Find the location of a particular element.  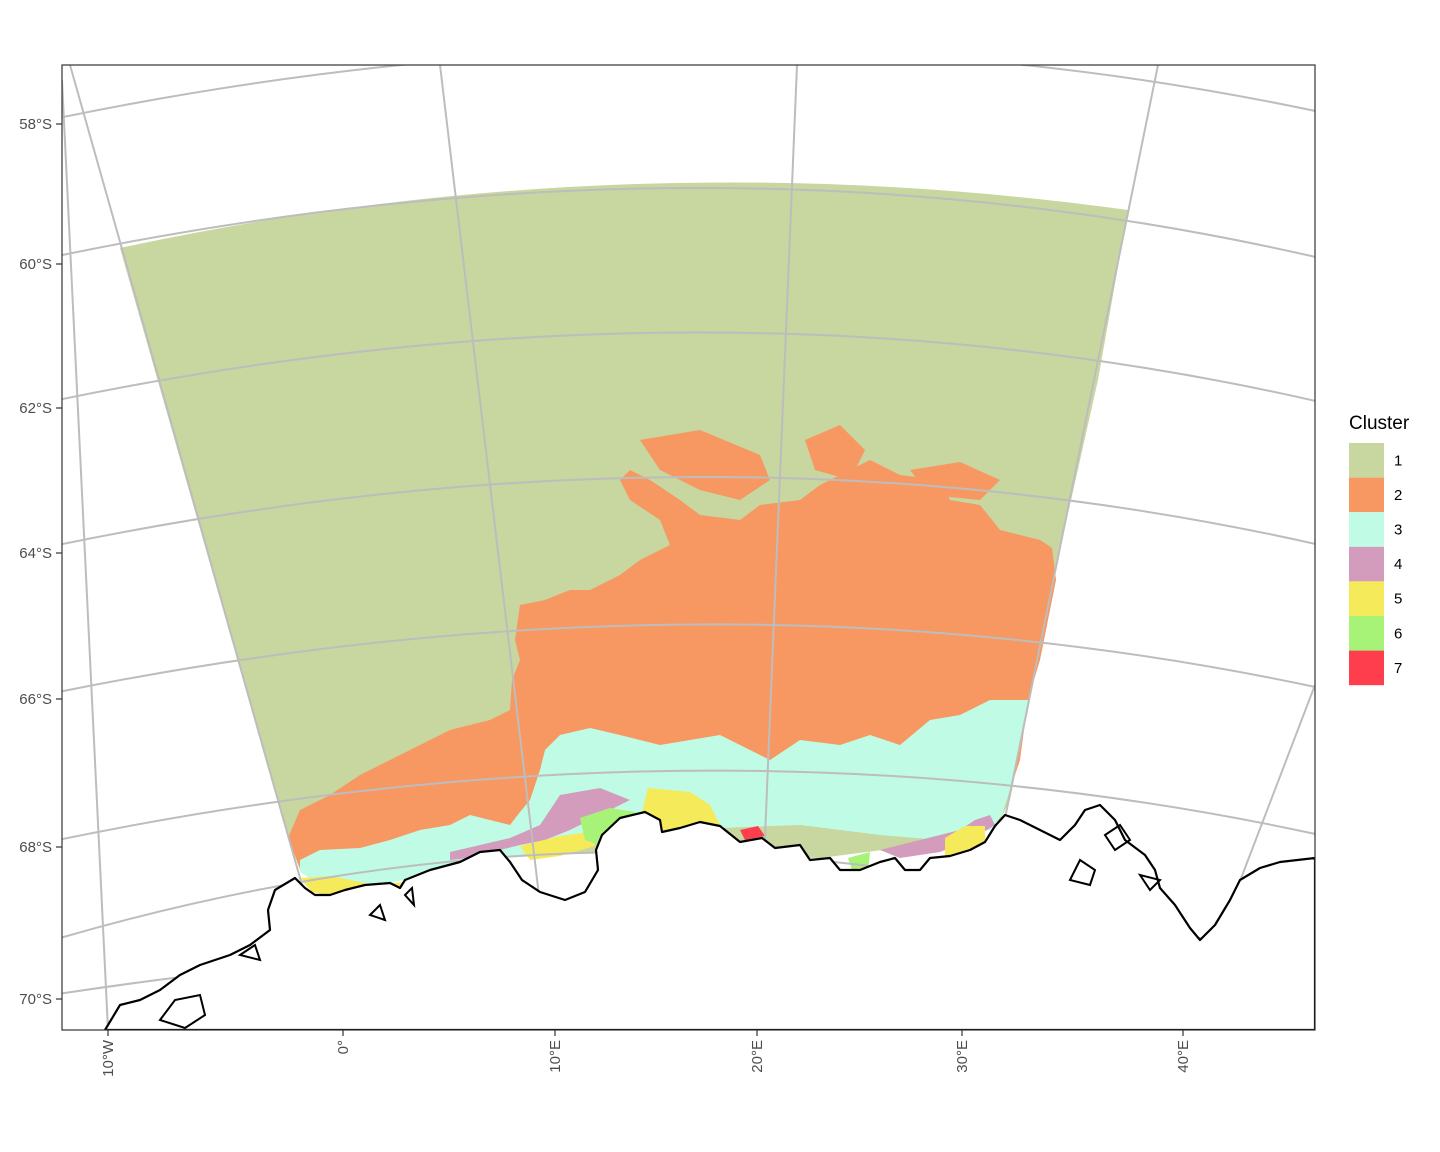

meridian-10e is located at coordinates (497, 547).